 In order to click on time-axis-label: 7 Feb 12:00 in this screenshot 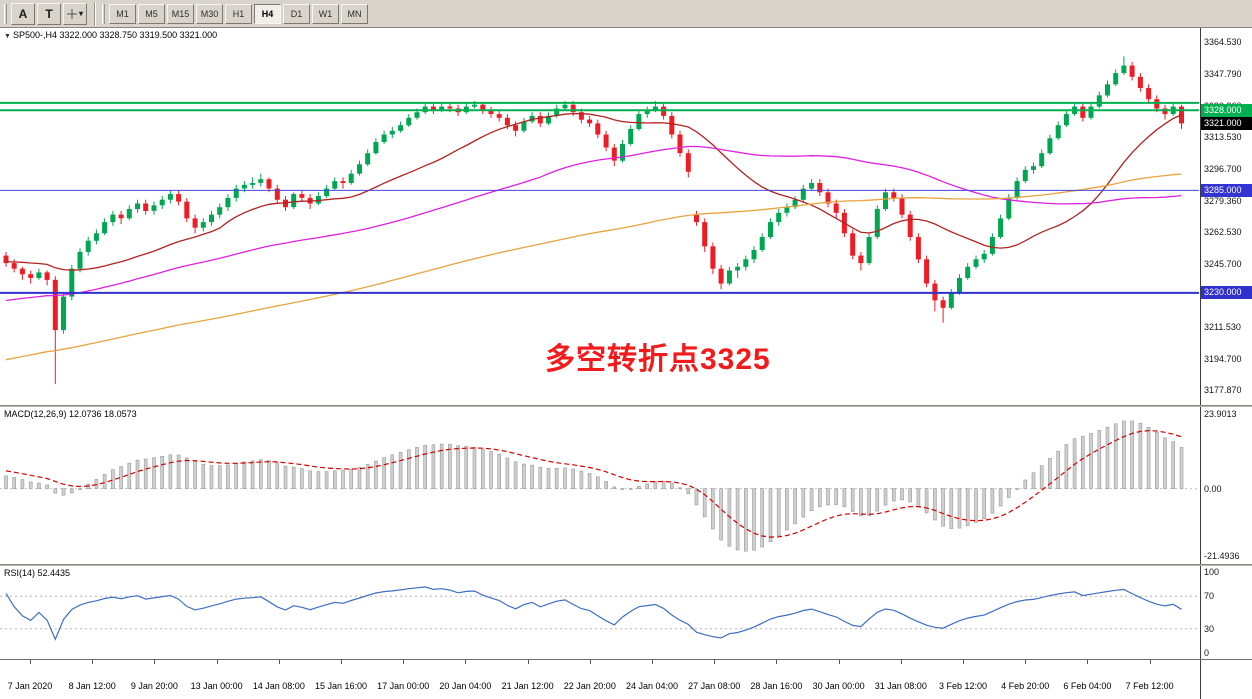, I will do `click(1149, 686)`.